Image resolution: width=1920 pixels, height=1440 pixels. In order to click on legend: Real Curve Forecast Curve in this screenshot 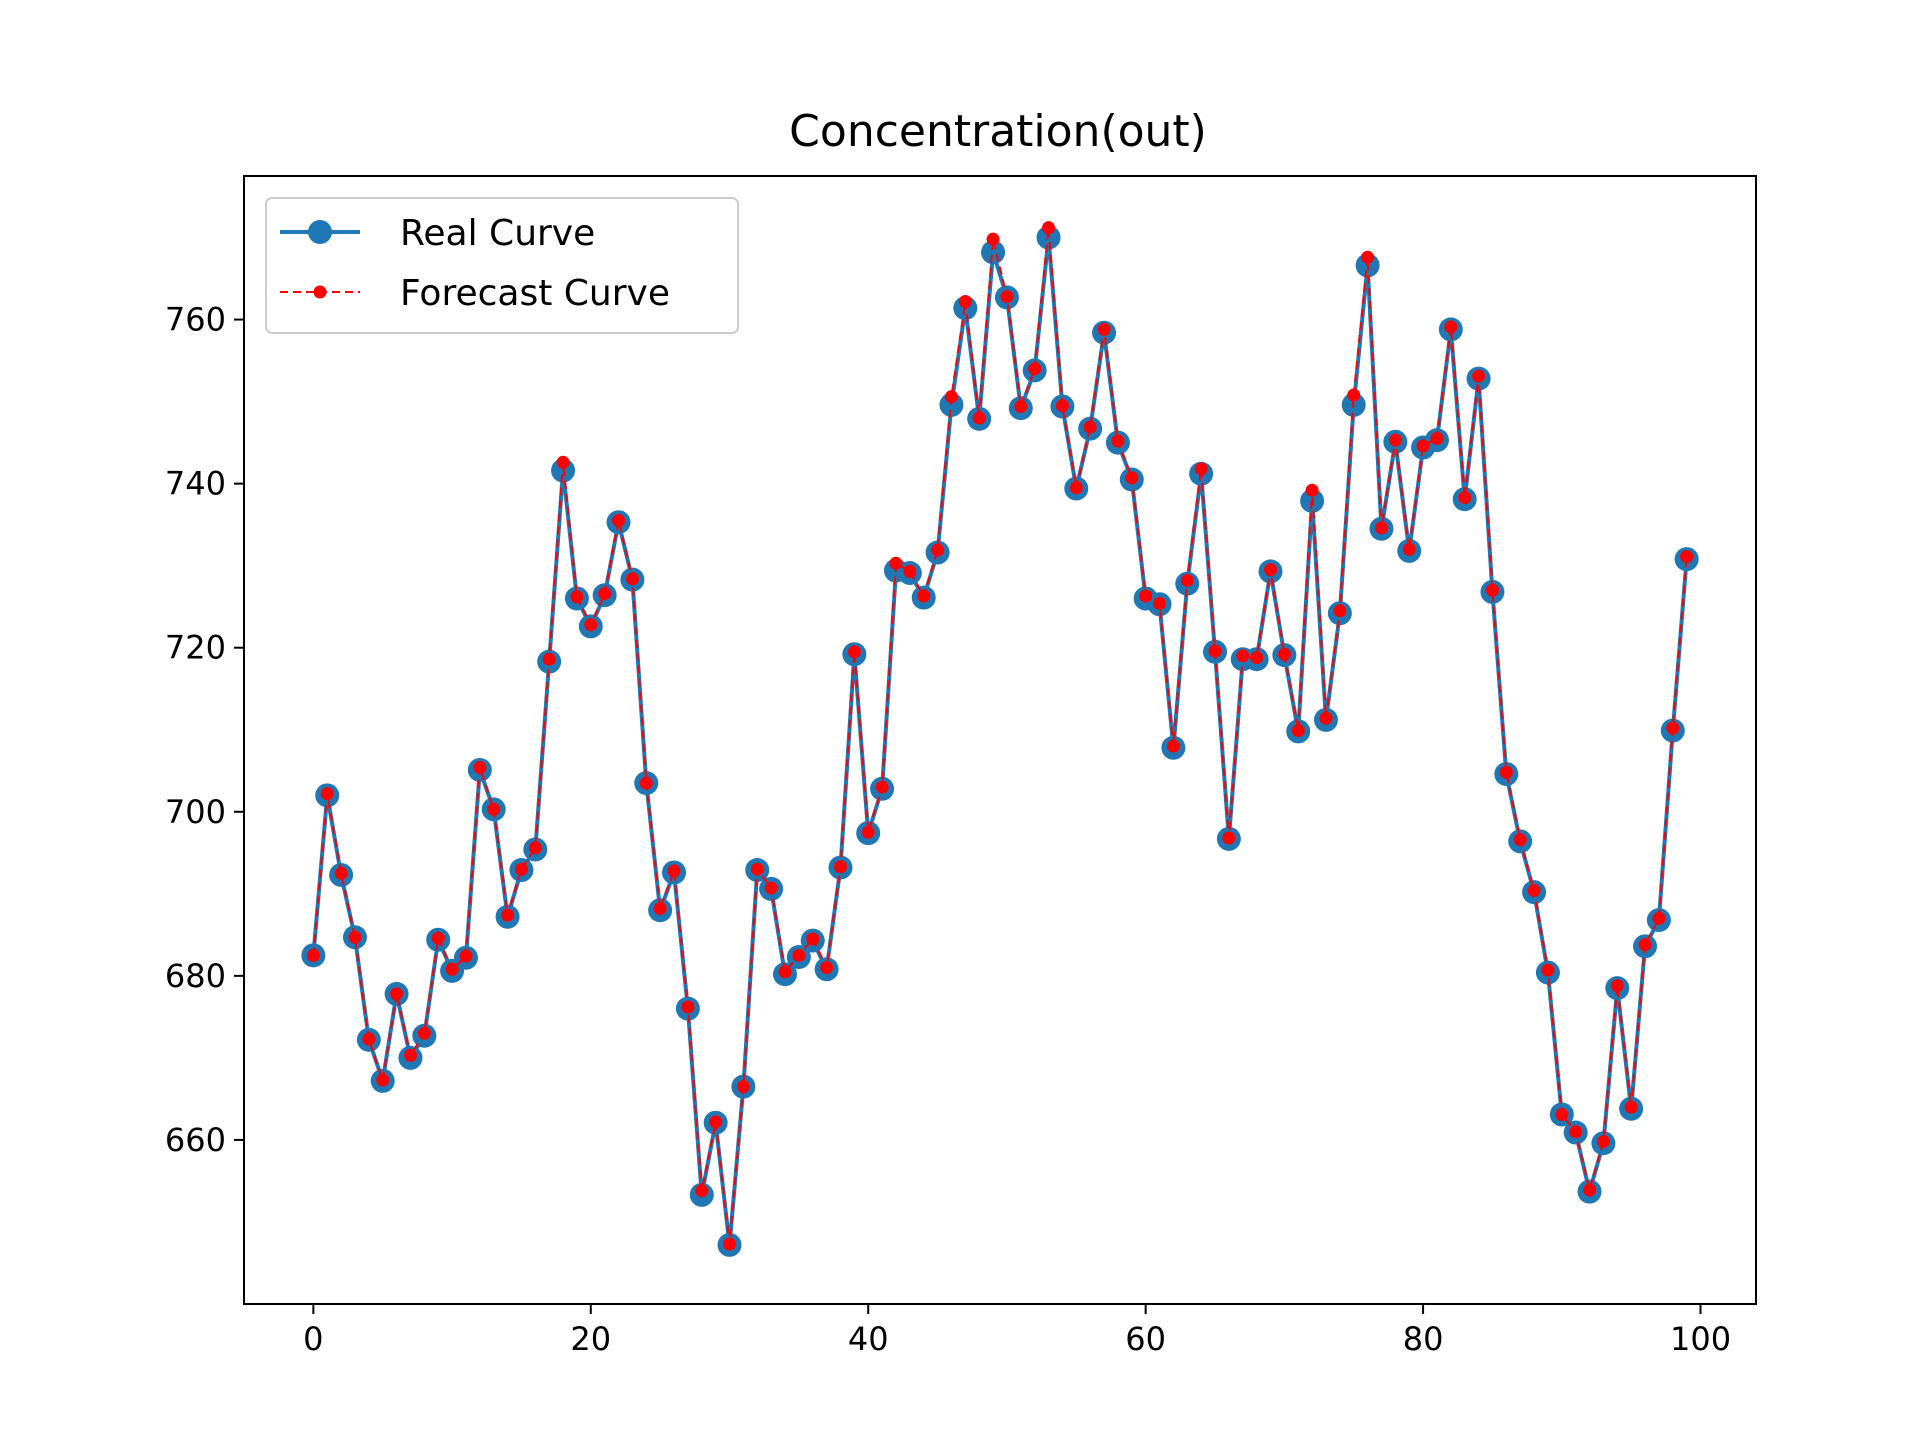, I will do `click(502, 265)`.